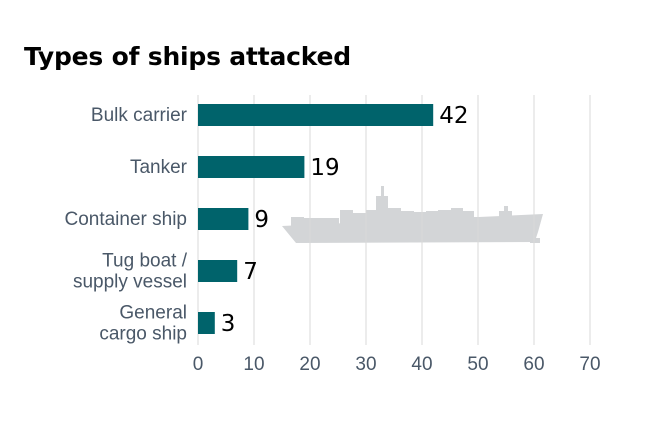 The image size is (650, 433). What do you see at coordinates (198, 364) in the screenshot?
I see `x-tick-label: 0` at bounding box center [198, 364].